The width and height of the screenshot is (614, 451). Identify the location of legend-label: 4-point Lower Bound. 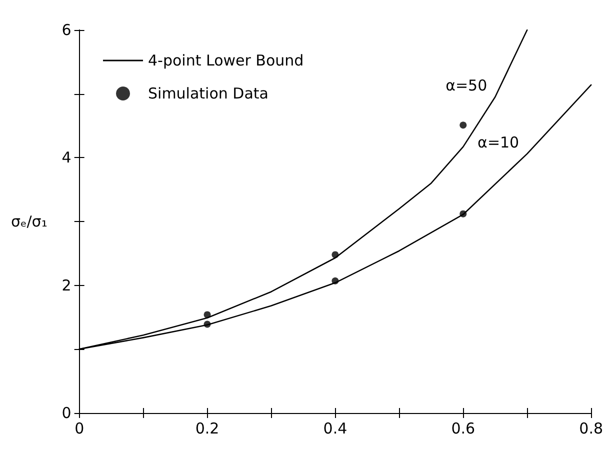
(226, 61).